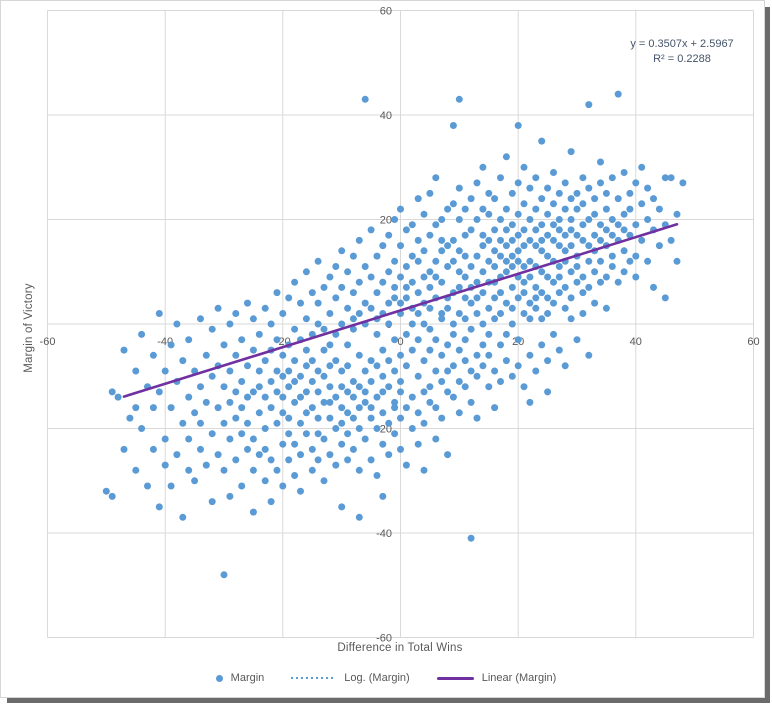 The height and width of the screenshot is (706, 772). What do you see at coordinates (386, 221) in the screenshot?
I see `y-tick-label: 20` at bounding box center [386, 221].